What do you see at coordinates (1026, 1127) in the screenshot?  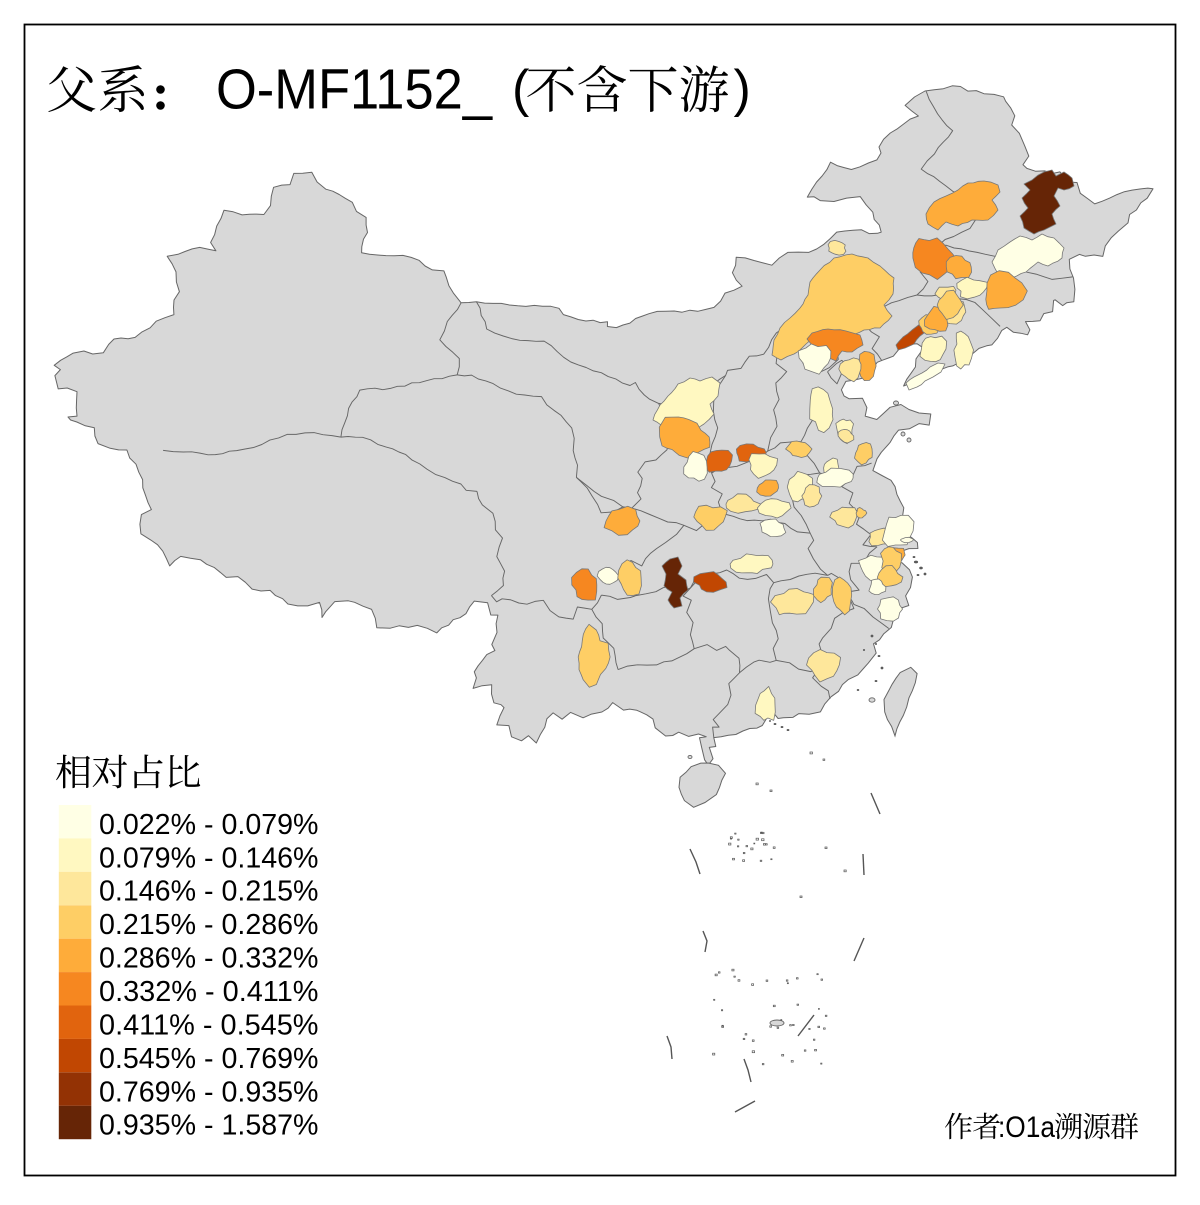 I see `svg-text: :O1a` at bounding box center [1026, 1127].